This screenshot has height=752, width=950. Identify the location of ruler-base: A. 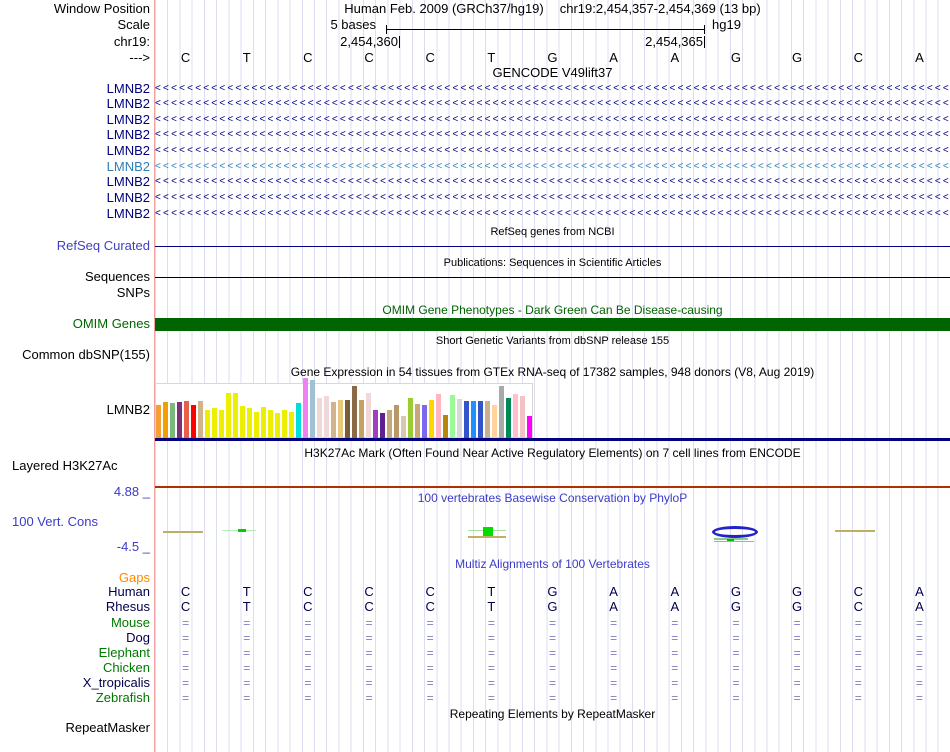
(919, 57).